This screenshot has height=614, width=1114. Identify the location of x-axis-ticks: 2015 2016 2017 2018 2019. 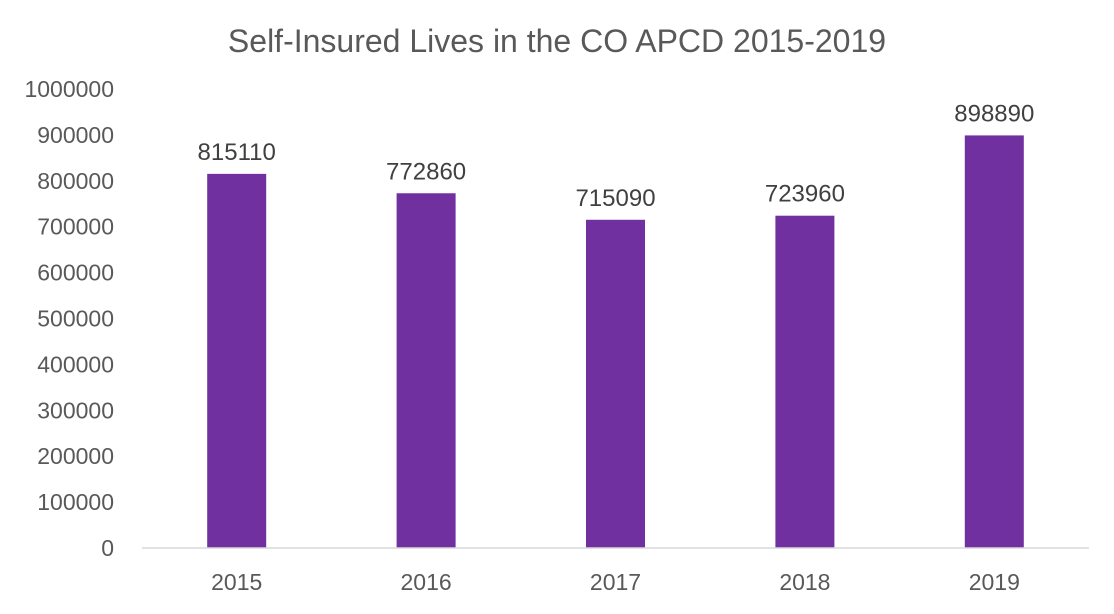
(615, 582).